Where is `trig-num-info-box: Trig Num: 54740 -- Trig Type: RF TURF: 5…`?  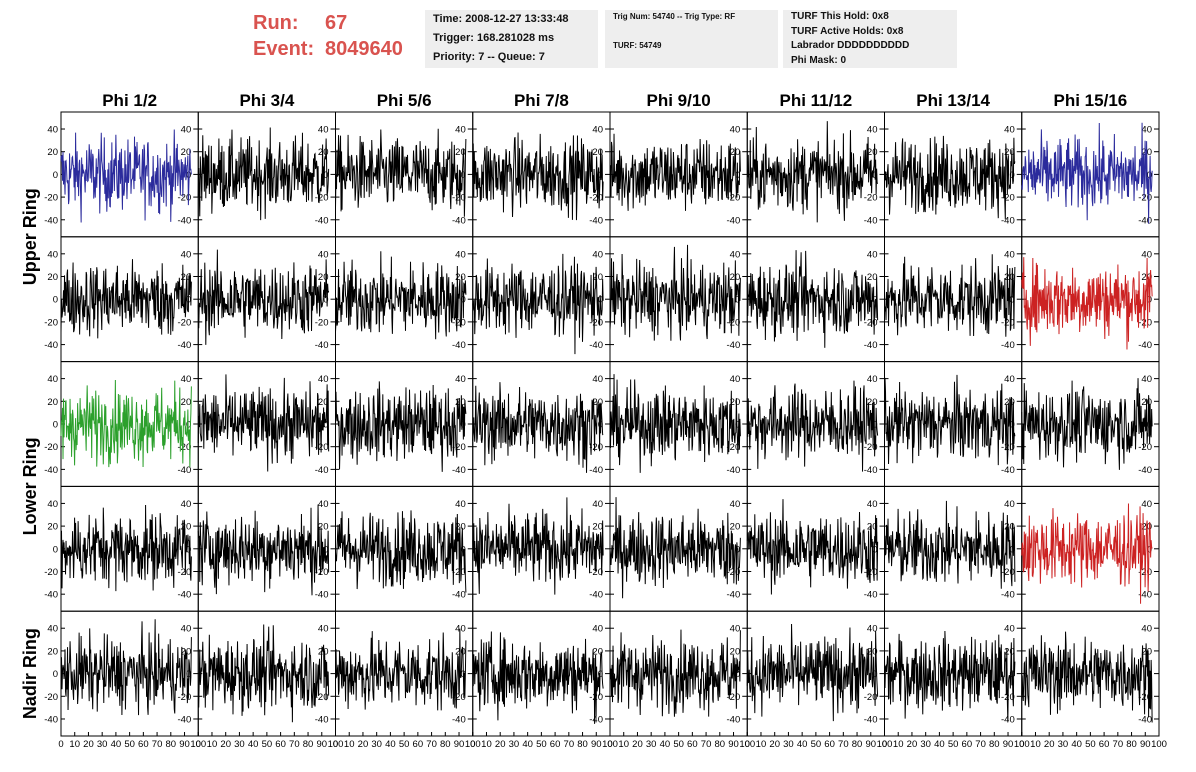 trig-num-info-box: Trig Num: 54740 -- Trig Type: RF TURF: 5… is located at coordinates (691, 39).